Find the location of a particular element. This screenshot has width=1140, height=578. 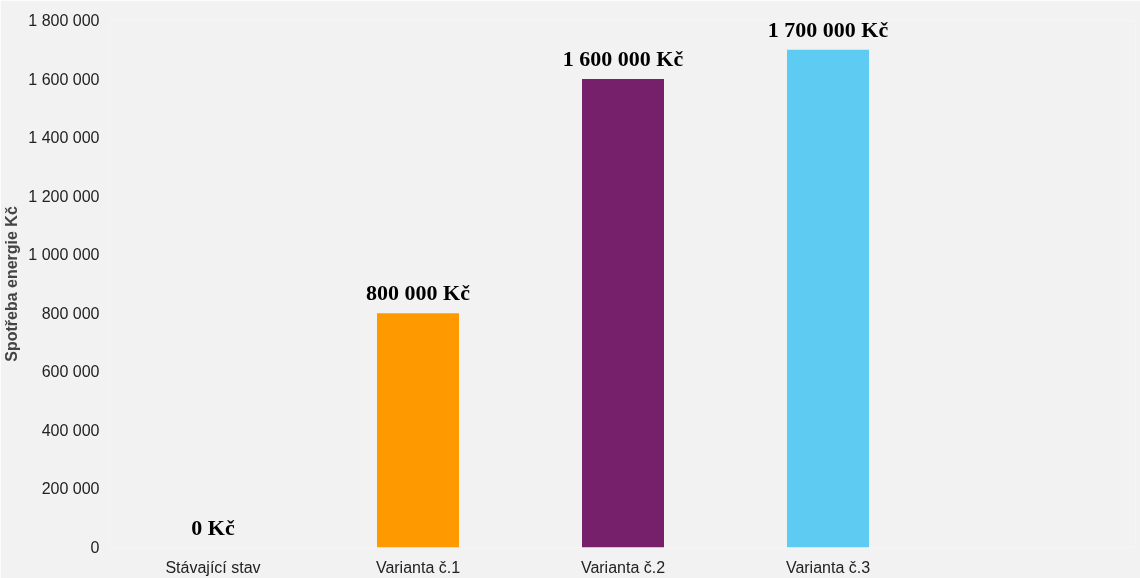

y-tick-label: 600 000 is located at coordinates (70, 372).